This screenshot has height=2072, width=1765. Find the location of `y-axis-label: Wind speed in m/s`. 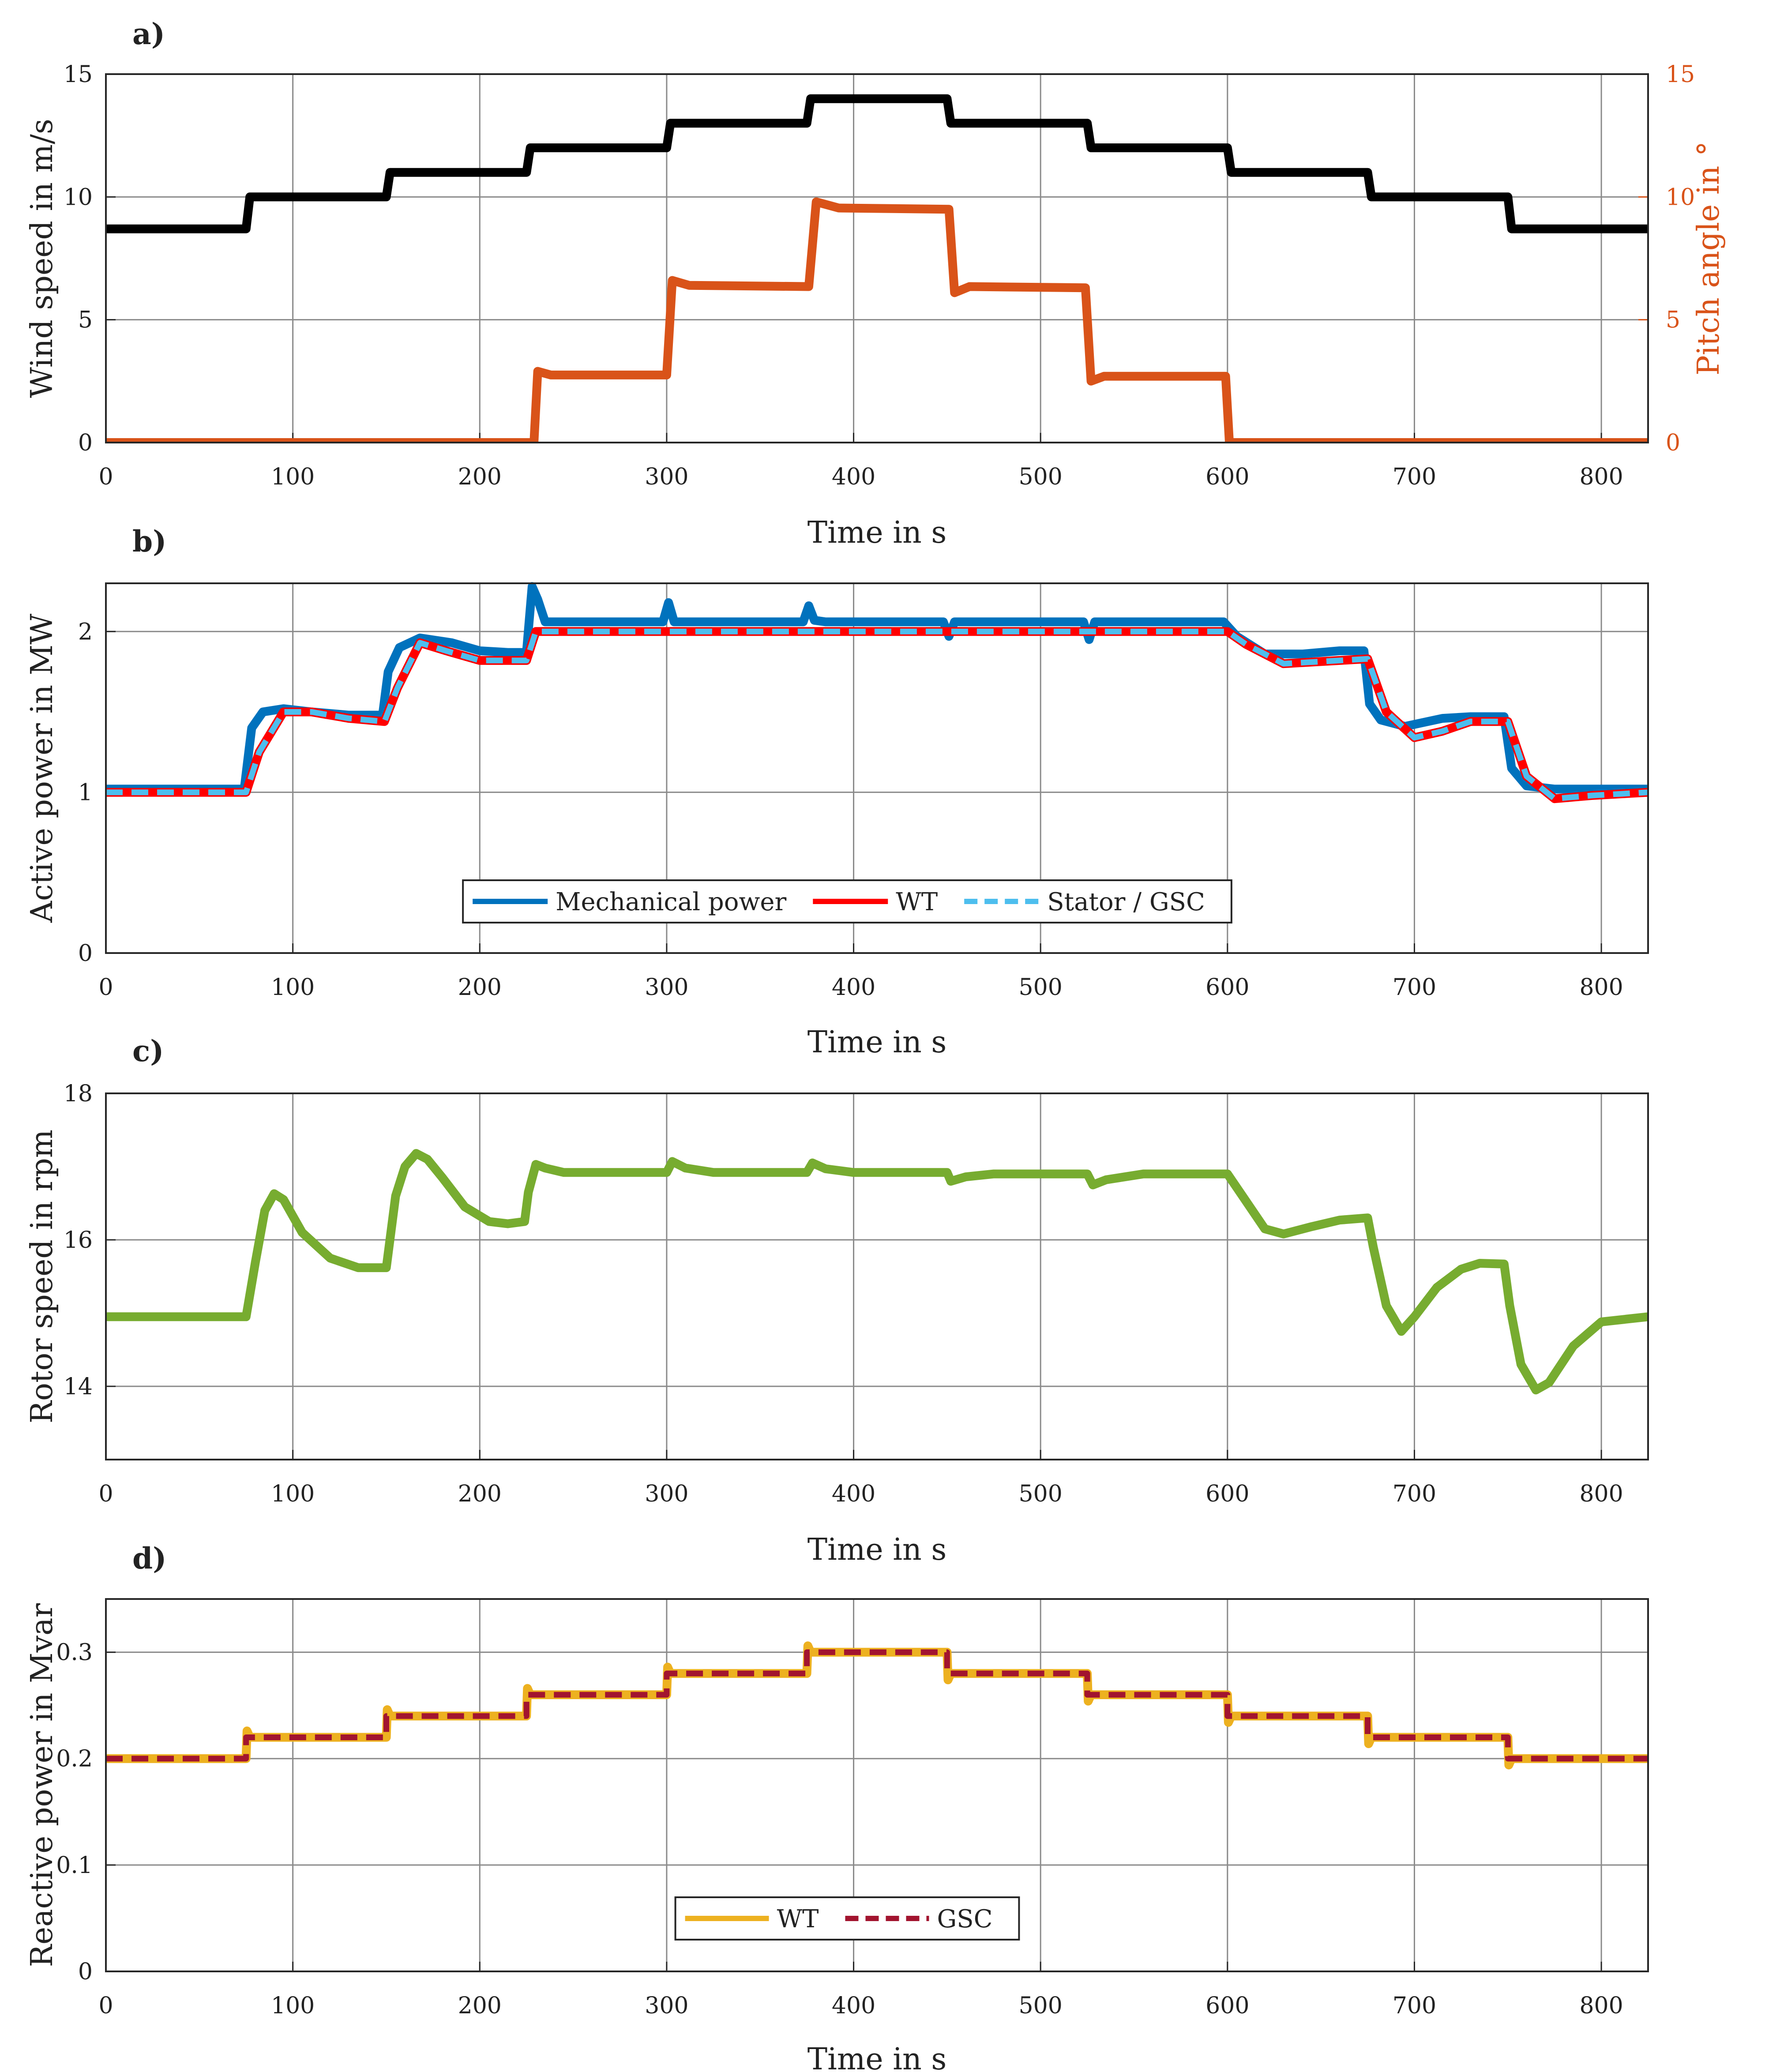

y-axis-label: Wind speed in m/s is located at coordinates (42, 258).